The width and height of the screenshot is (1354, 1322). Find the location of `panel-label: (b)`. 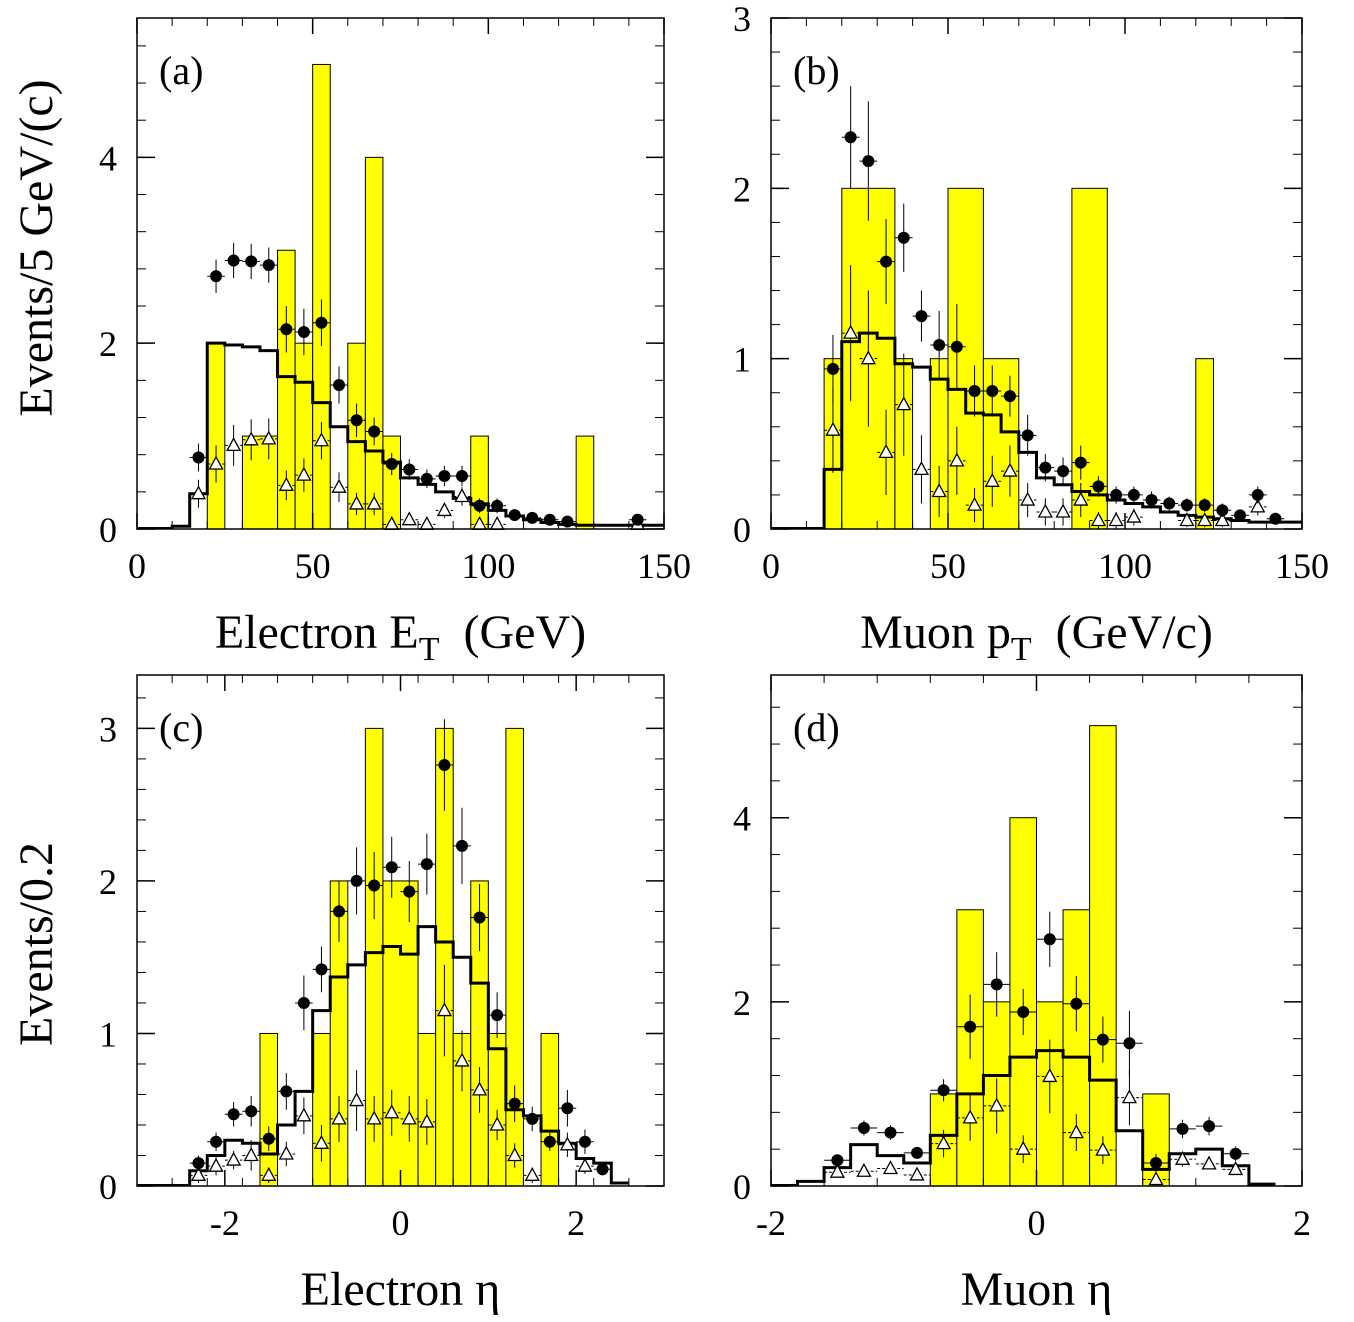

panel-label: (b) is located at coordinates (816, 70).